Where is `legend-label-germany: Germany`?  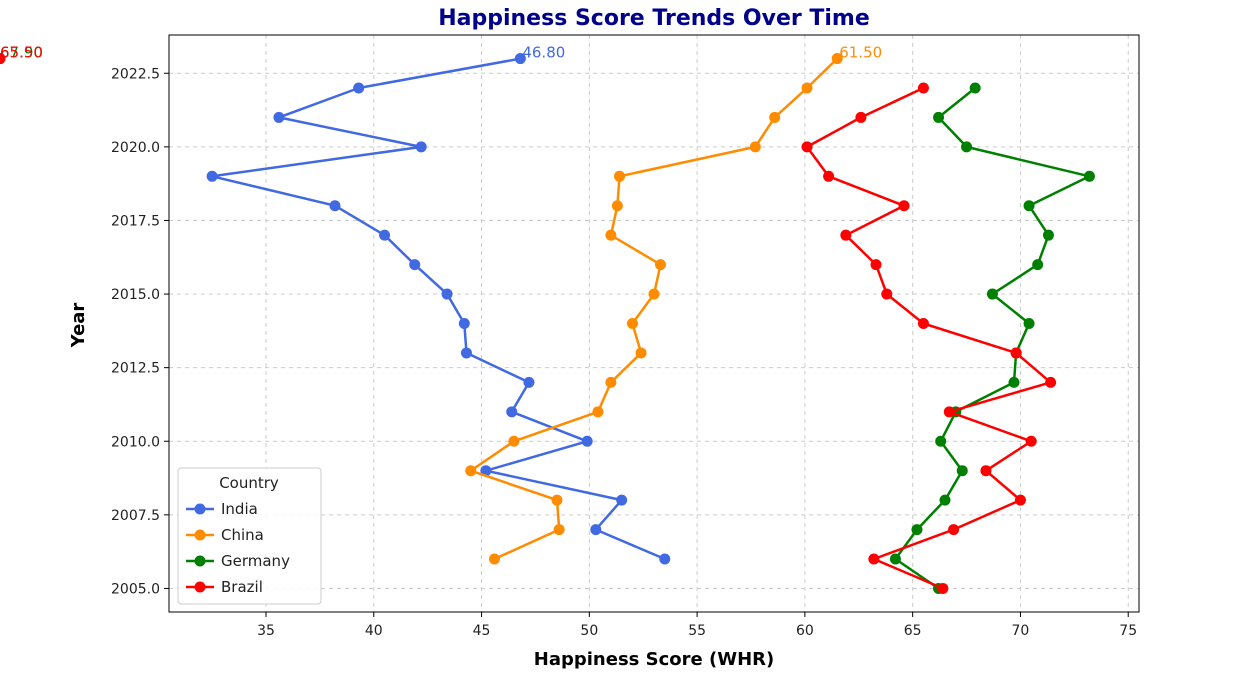
legend-label-germany: Germany is located at coordinates (255, 561).